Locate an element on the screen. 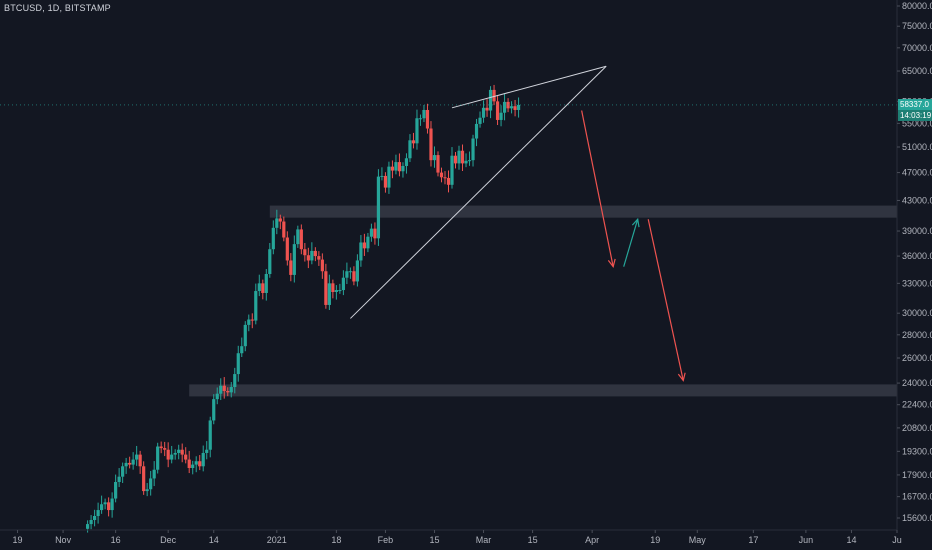  x-tick-label: 2021 is located at coordinates (277, 540).